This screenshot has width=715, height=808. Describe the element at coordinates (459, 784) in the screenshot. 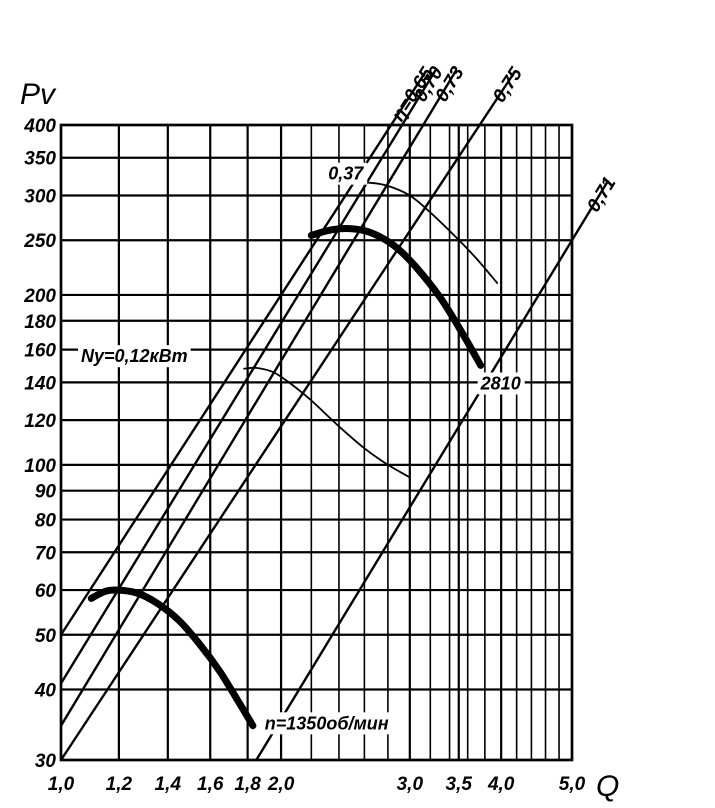

I see `x-tick-label: 3,5` at that location.